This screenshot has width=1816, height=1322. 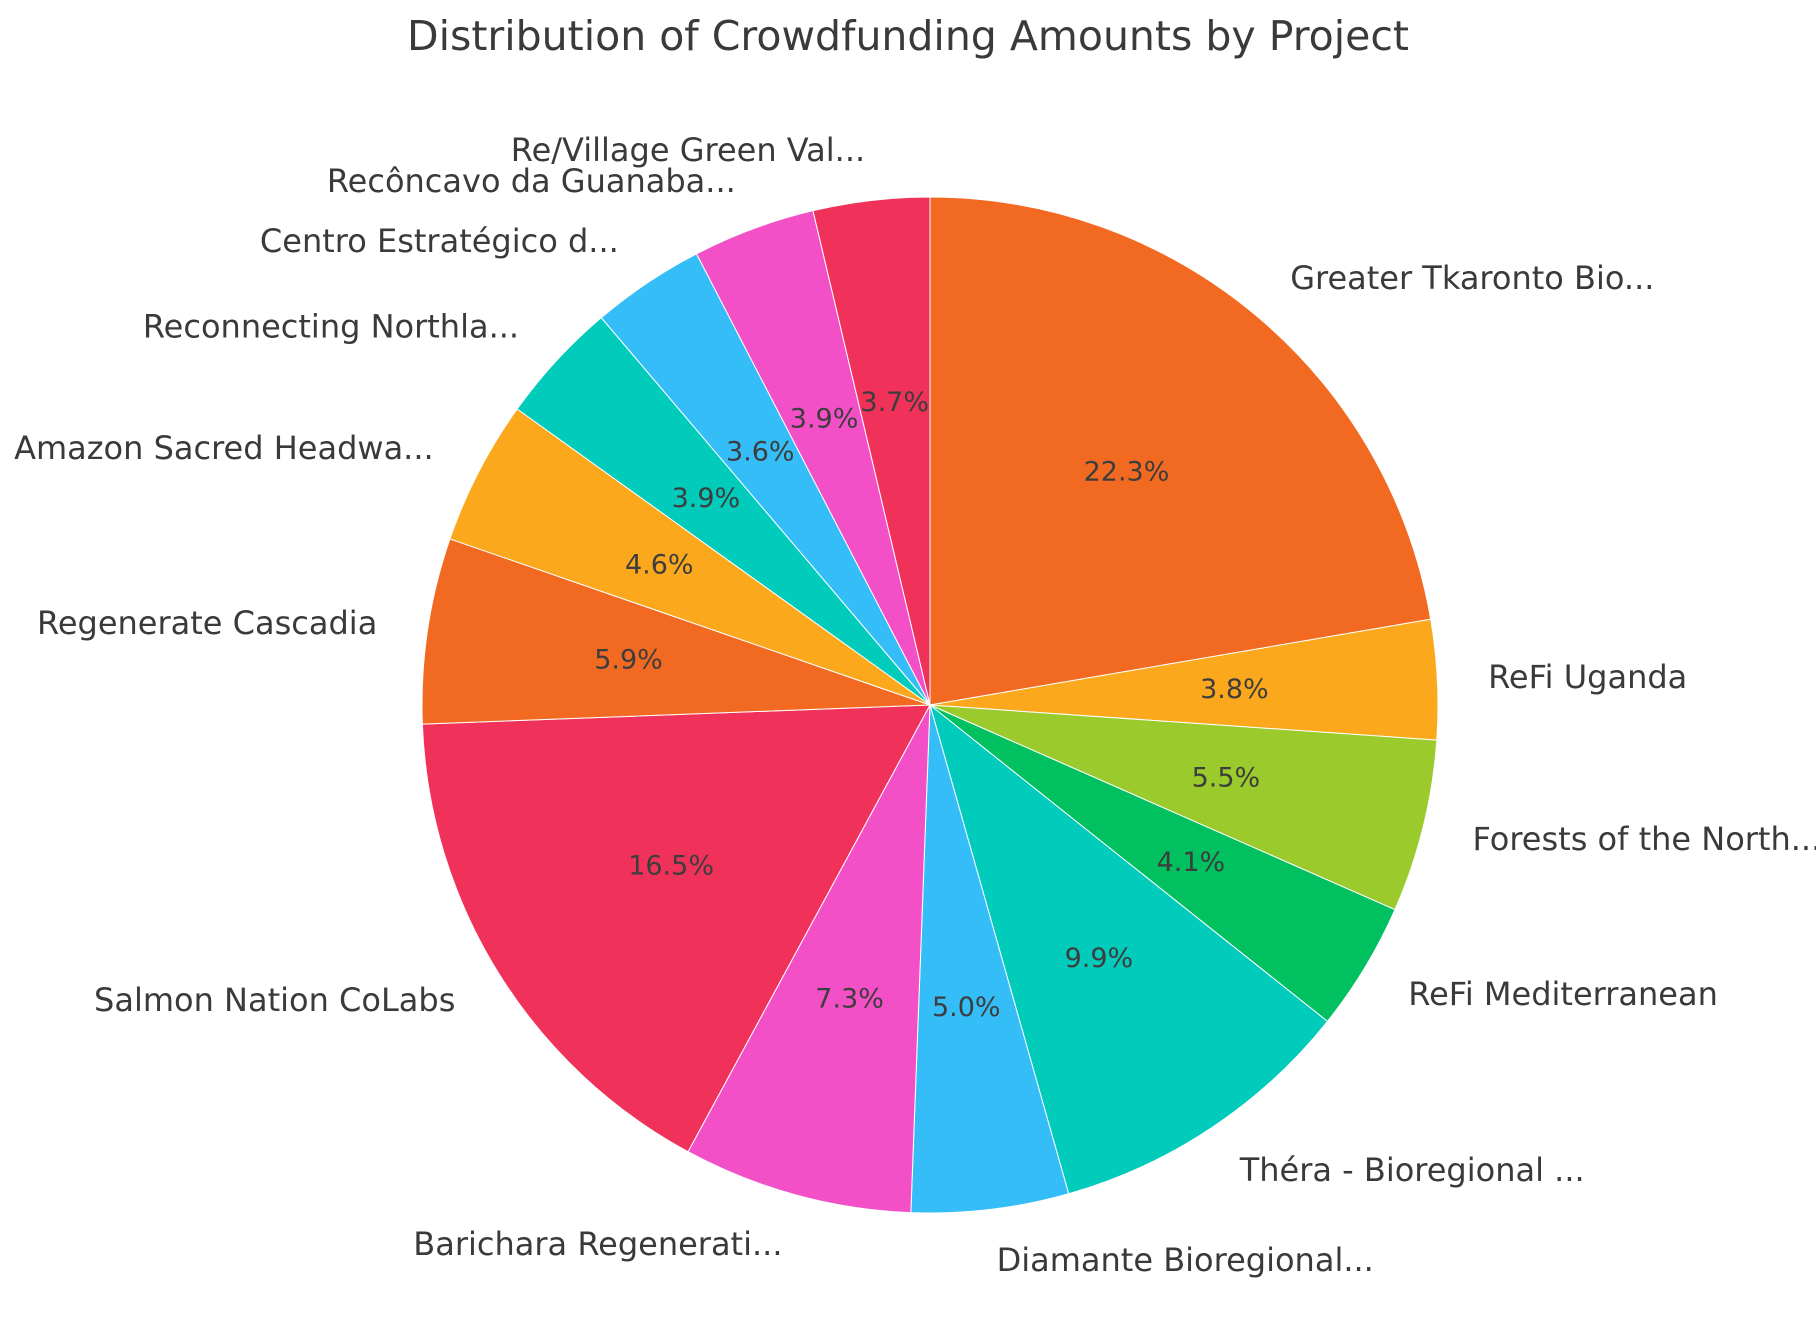 What do you see at coordinates (659, 564) in the screenshot?
I see `slice-percentage-10: 4.6%` at bounding box center [659, 564].